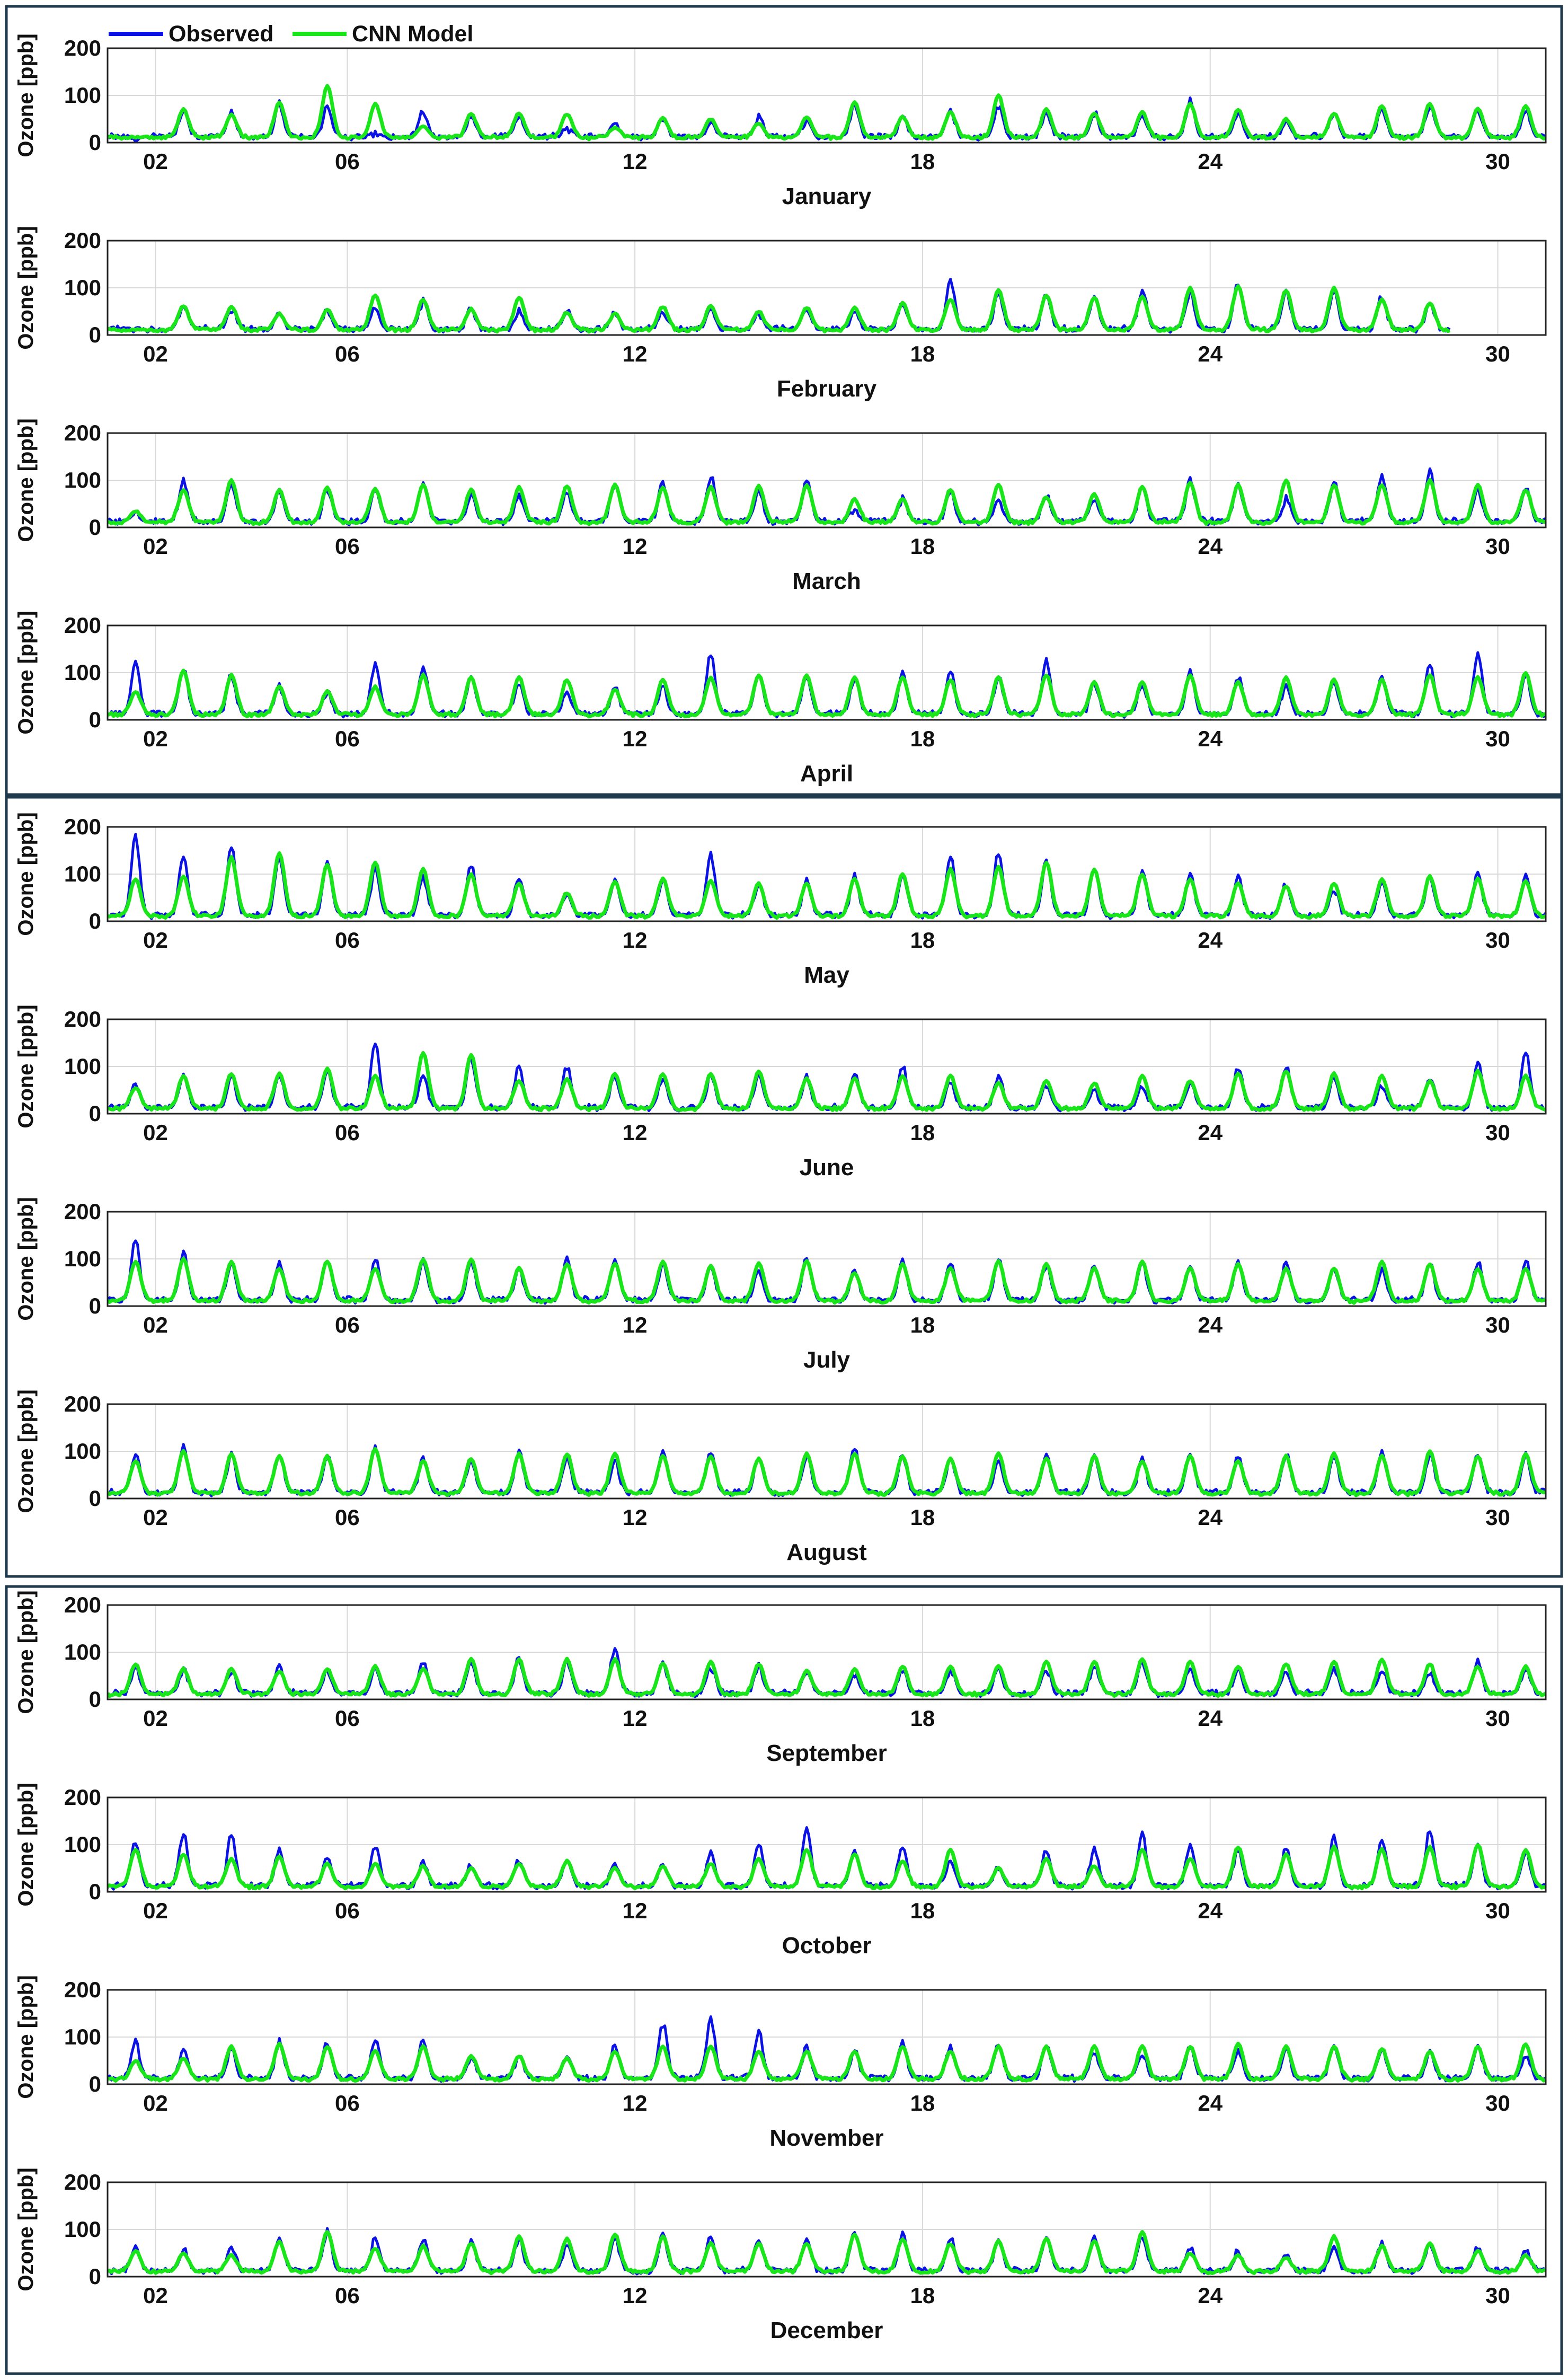  Describe the element at coordinates (827, 196) in the screenshot. I see `month-label: January` at that location.